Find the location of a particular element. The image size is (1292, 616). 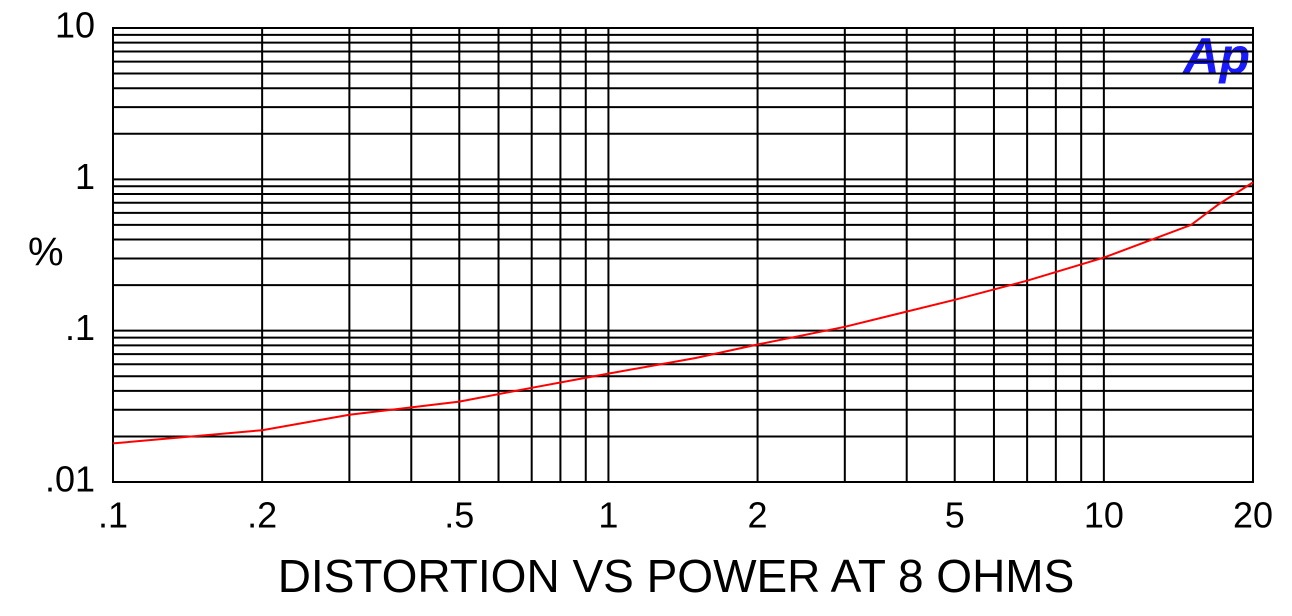

y-tick-label: 10 is located at coordinates (75, 25).